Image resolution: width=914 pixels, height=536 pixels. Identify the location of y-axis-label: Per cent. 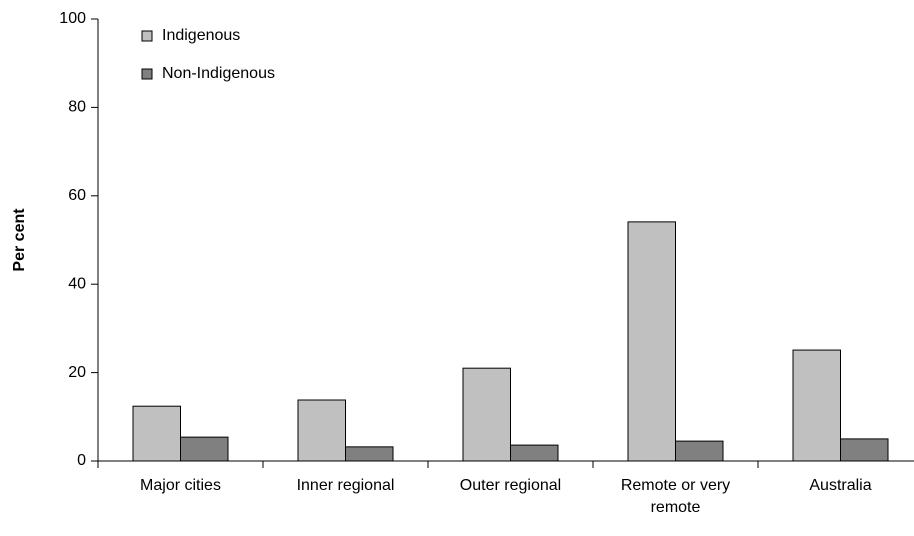
(19, 240).